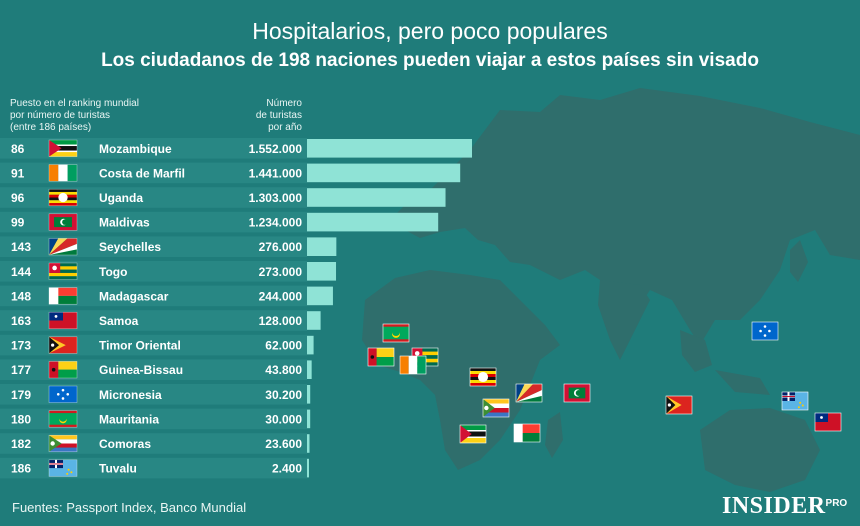 The image size is (860, 526). I want to click on rank-label: 91, so click(18, 173).